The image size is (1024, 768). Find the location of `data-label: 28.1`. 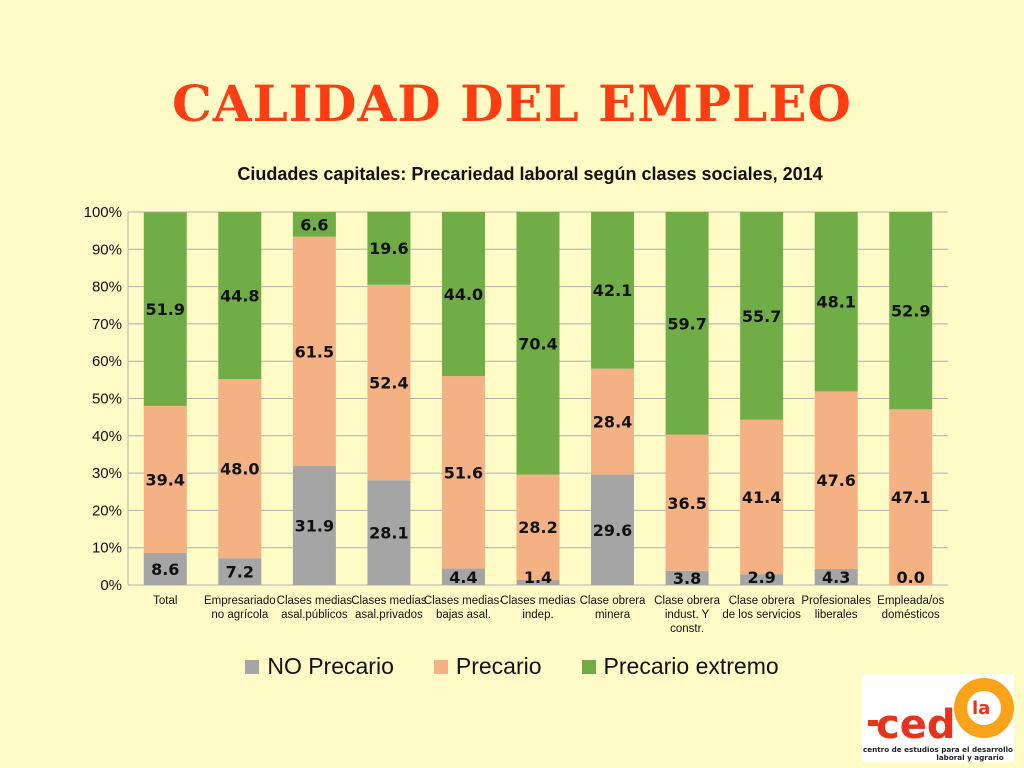

data-label: 28.1 is located at coordinates (388, 533).